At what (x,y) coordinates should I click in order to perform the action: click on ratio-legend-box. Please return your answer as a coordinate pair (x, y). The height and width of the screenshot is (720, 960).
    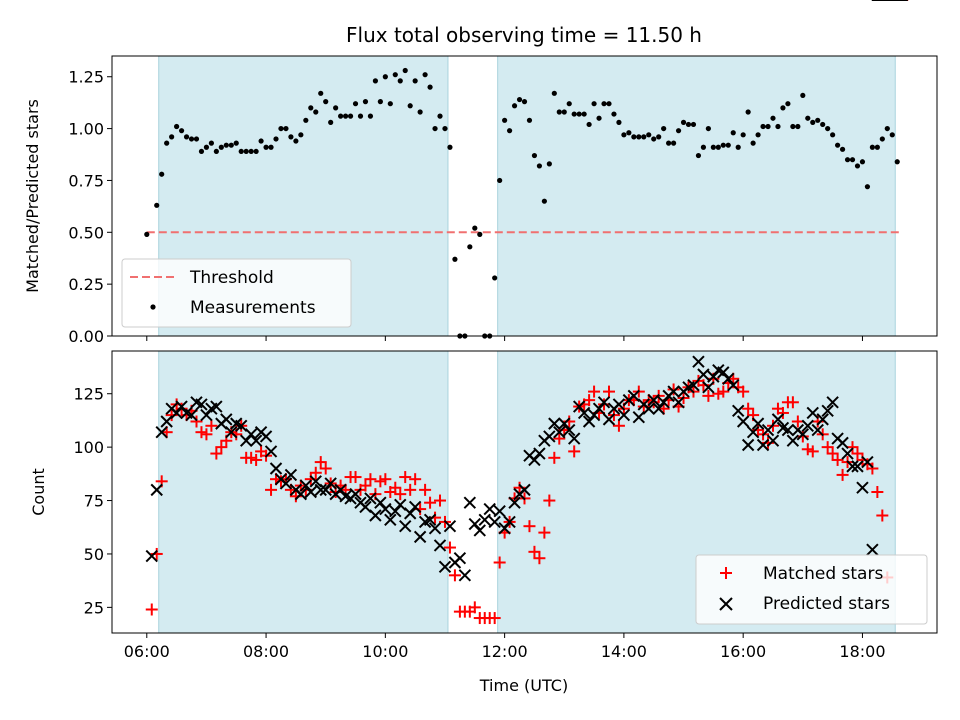
    Looking at the image, I should click on (236, 293).